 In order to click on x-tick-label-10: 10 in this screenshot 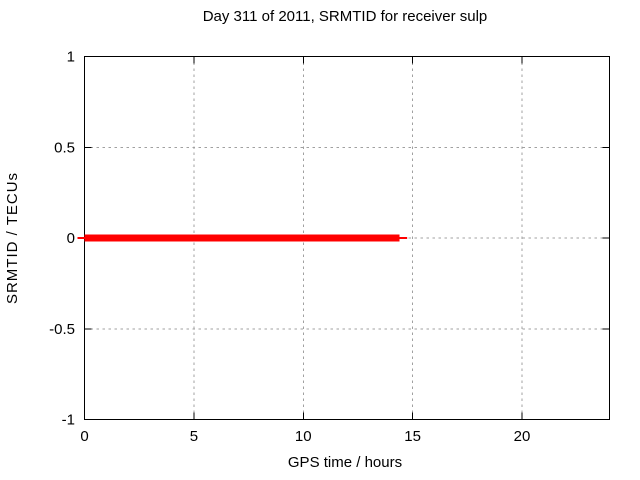, I will do `click(303, 436)`.